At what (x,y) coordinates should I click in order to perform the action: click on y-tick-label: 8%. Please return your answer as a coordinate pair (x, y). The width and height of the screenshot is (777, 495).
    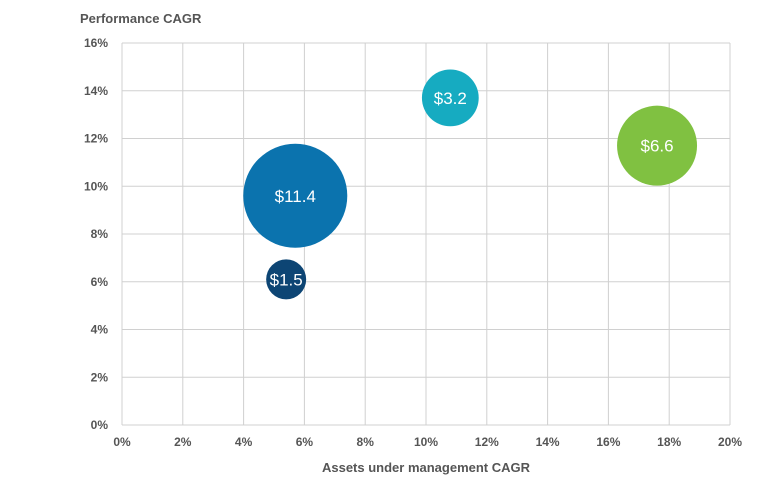
    Looking at the image, I should click on (100, 234).